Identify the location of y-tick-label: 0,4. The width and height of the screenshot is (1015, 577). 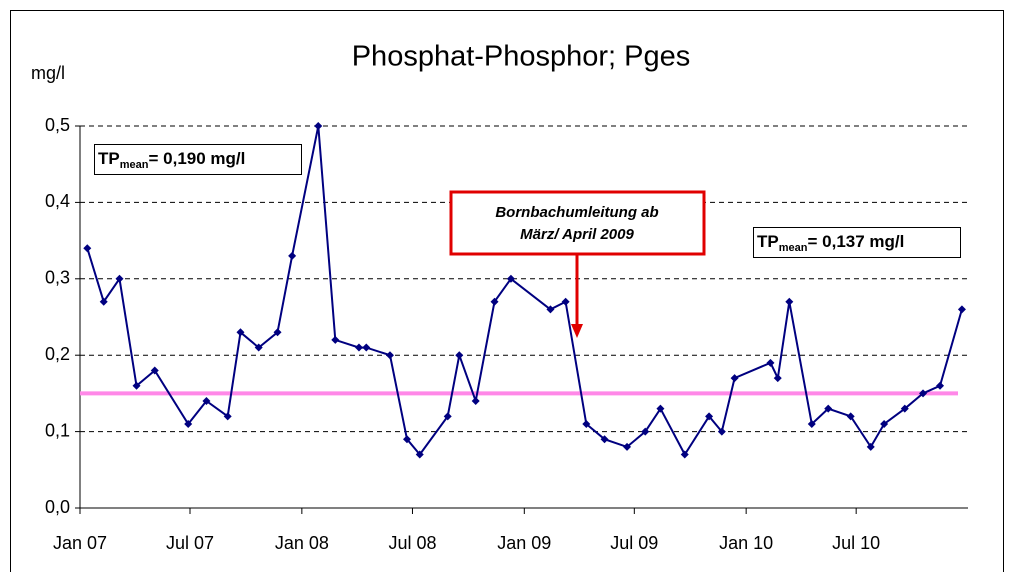
(57, 201).